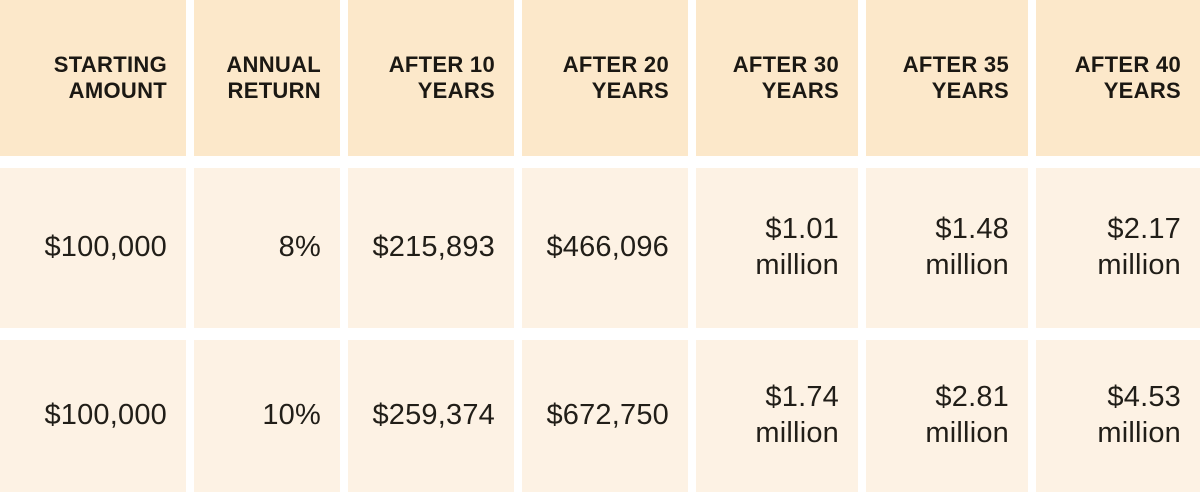 Image resolution: width=1200 pixels, height=500 pixels. Describe the element at coordinates (1118, 248) in the screenshot. I see `row1-after-40-years: $2.17 million` at that location.